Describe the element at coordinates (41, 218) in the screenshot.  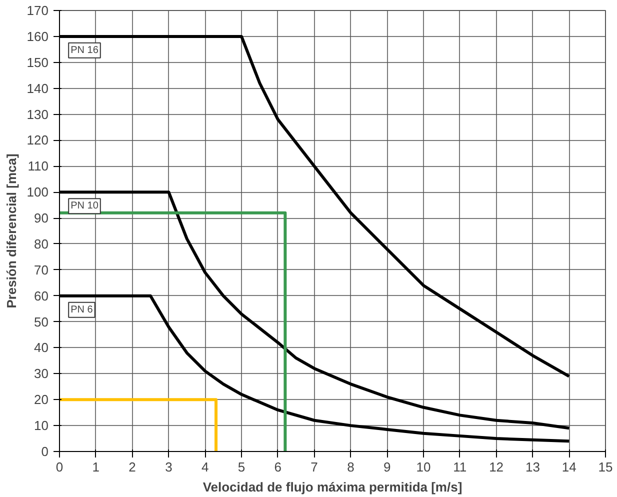
I see `y-tick-label: 90` at that location.